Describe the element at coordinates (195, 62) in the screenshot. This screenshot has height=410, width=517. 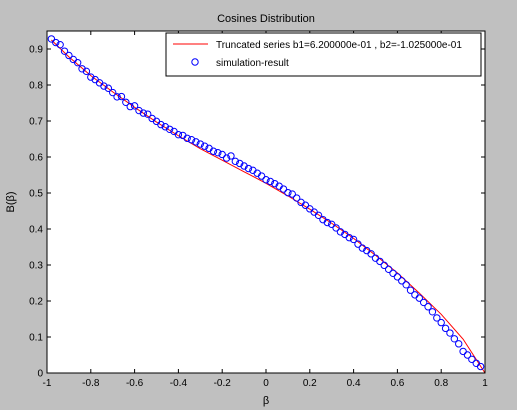
I see `legend-marker-swatch` at that location.